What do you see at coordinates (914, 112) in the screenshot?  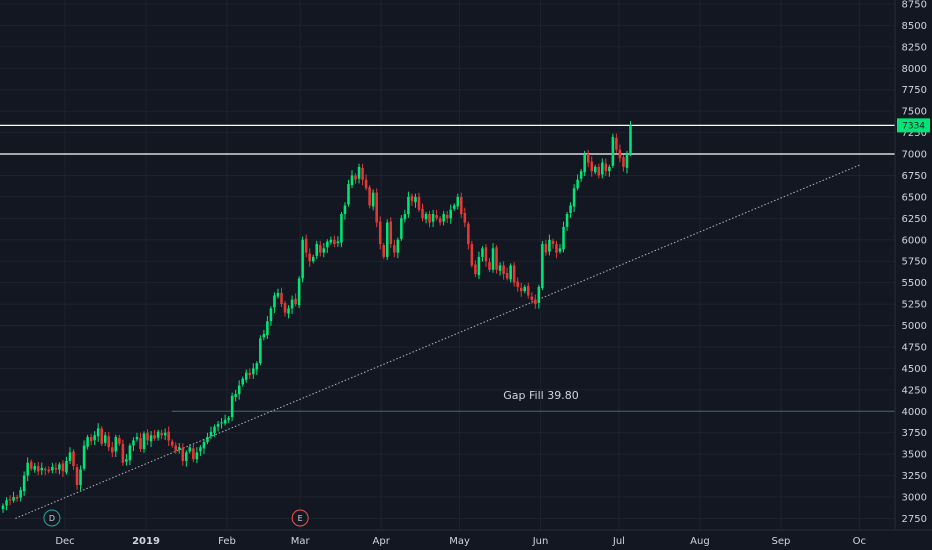 I see `y-tick-label: 7500` at bounding box center [914, 112].